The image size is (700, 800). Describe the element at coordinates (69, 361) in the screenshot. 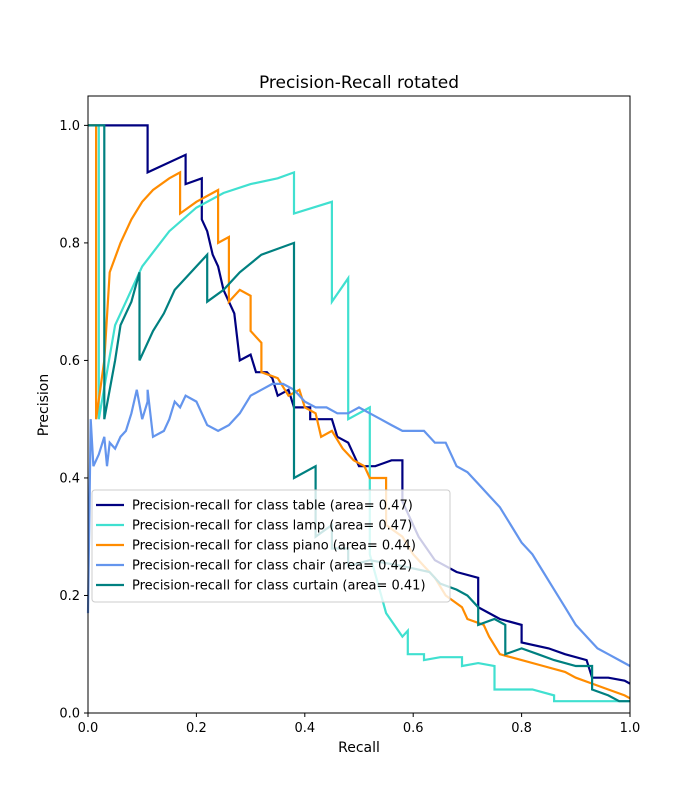

I see `y-tick-label: 0.6` at that location.